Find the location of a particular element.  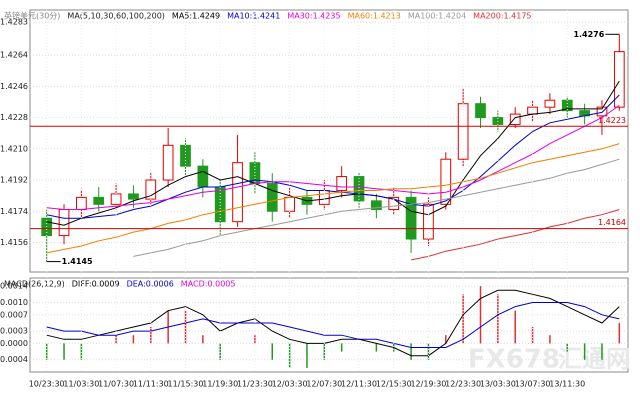

reference-label: 1.4223 is located at coordinates (612, 120).